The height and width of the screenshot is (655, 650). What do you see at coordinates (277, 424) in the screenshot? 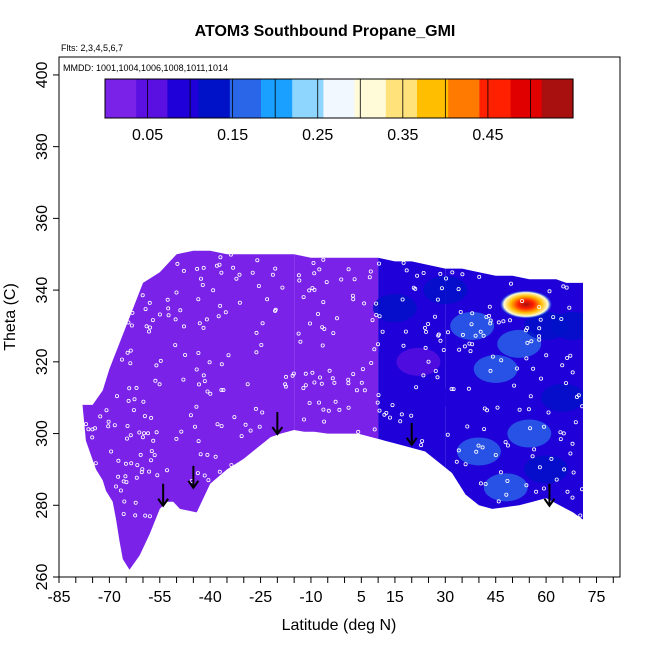
I see `flight-arrow` at bounding box center [277, 424].